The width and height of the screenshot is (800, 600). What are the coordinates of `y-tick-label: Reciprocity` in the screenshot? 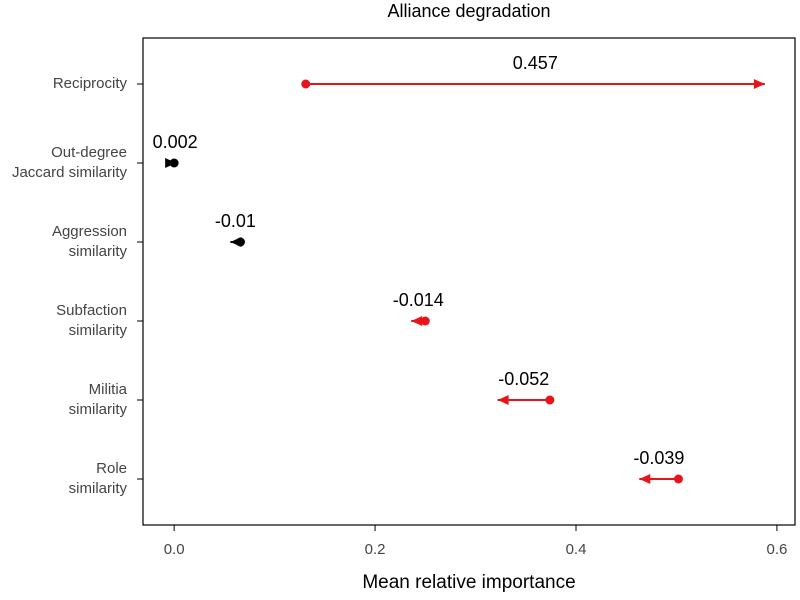 It's located at (90, 83).